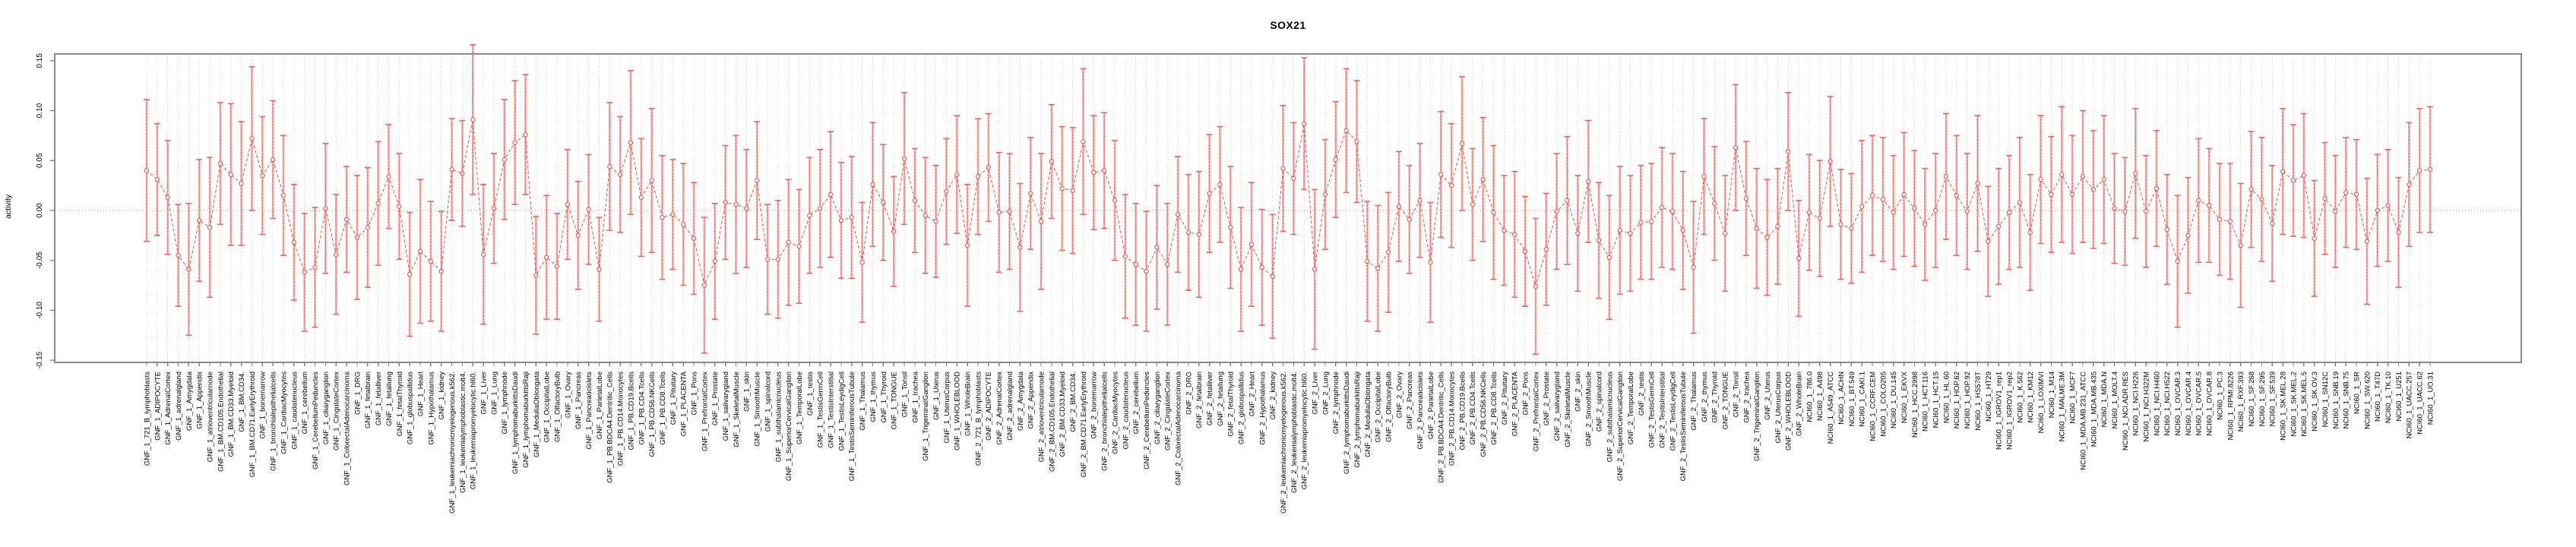  What do you see at coordinates (474, 430) in the screenshot?
I see `x-tick-label: GNF_1_leukemiapromyelocytic.hl60.` at bounding box center [474, 430].